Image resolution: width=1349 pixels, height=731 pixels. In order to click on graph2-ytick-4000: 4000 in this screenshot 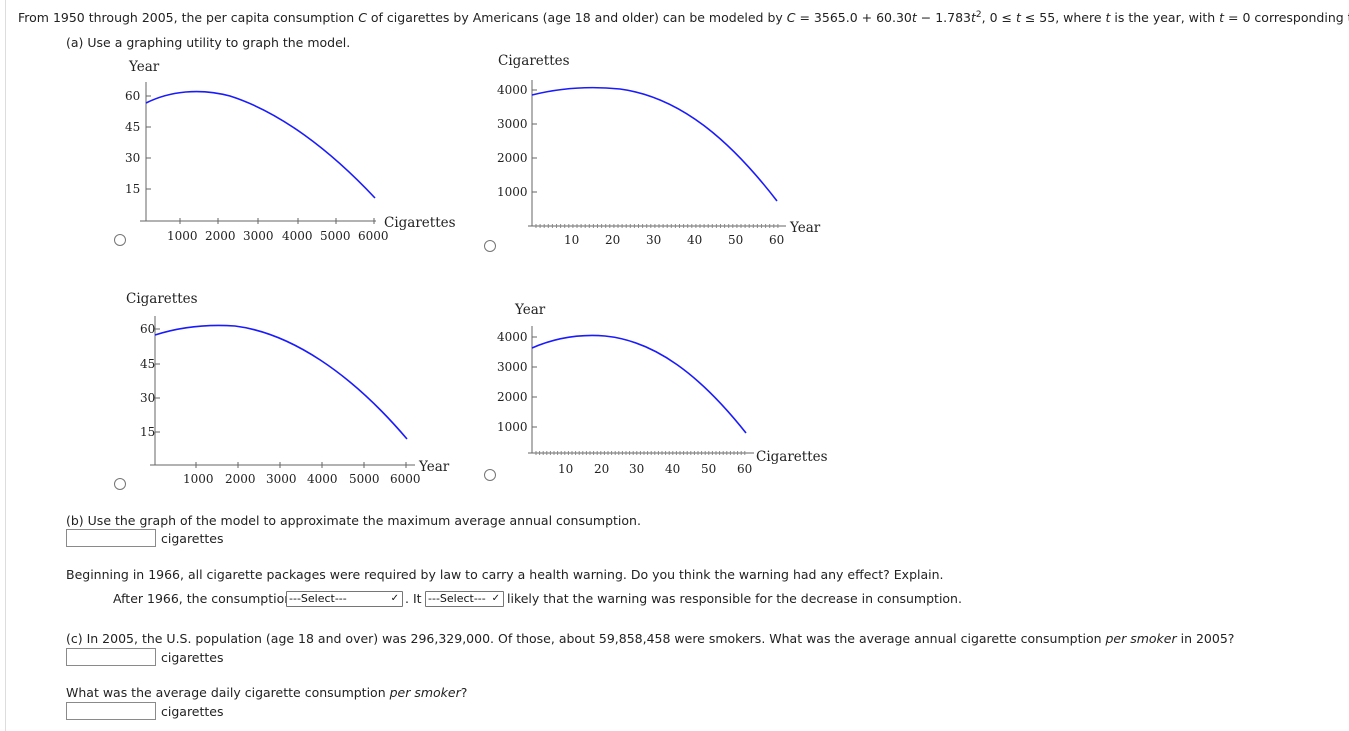, I will do `click(512, 90)`.